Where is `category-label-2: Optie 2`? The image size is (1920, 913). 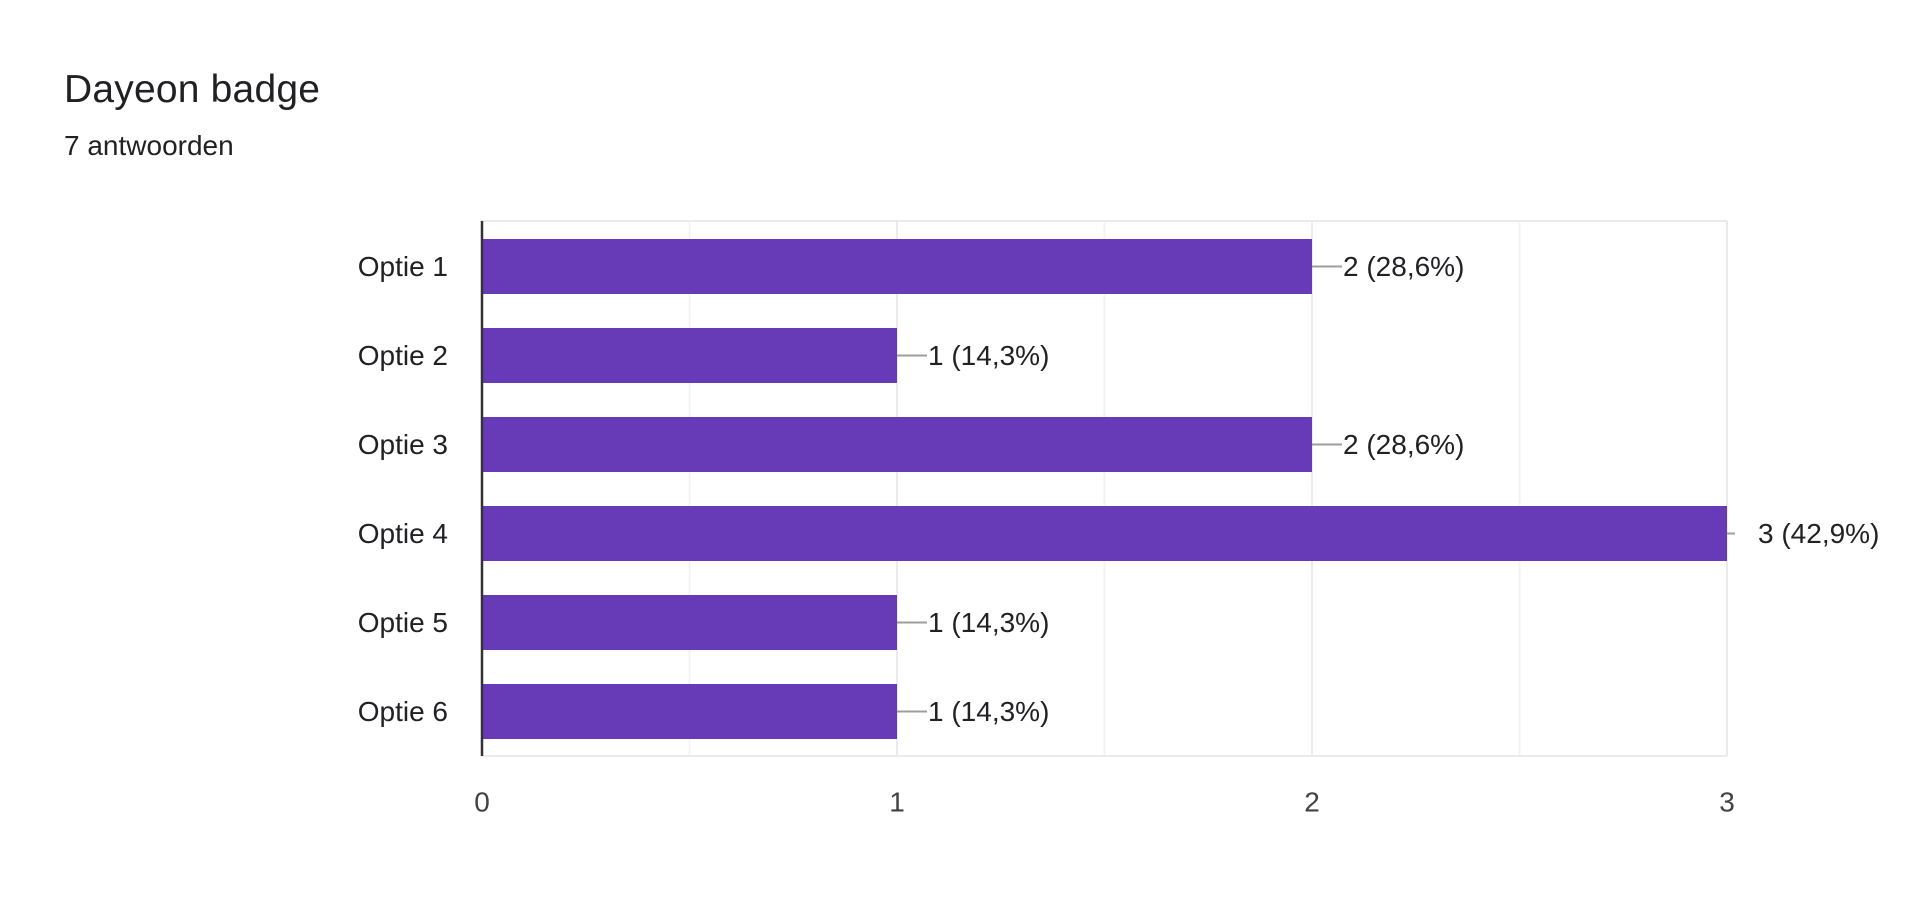 category-label-2: Optie 2 is located at coordinates (403, 355).